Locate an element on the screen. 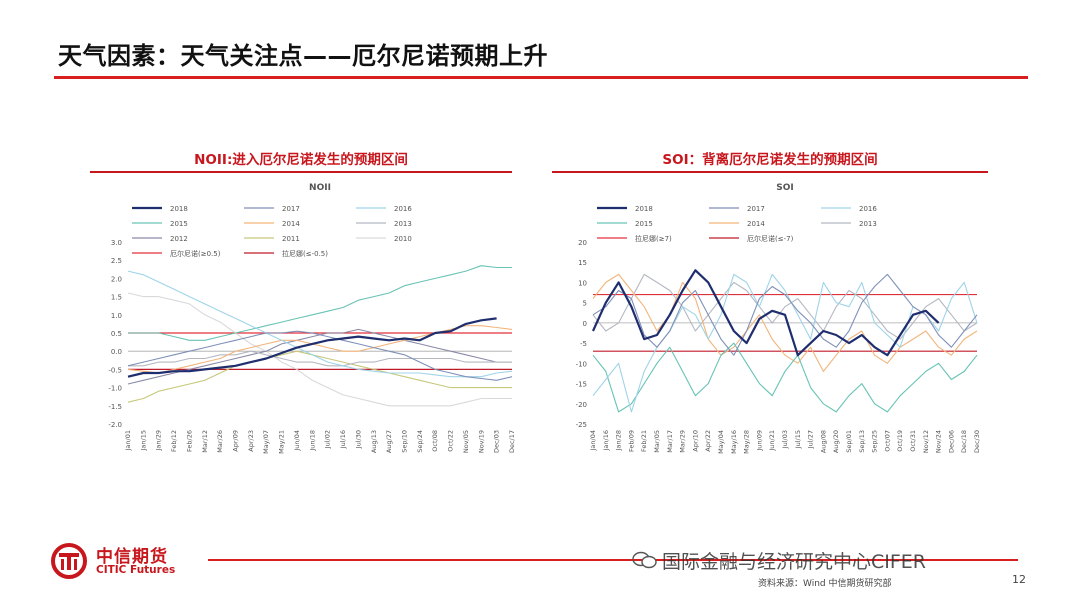 The width and height of the screenshot is (1080, 608). legend-label: 2011 is located at coordinates (291, 239).